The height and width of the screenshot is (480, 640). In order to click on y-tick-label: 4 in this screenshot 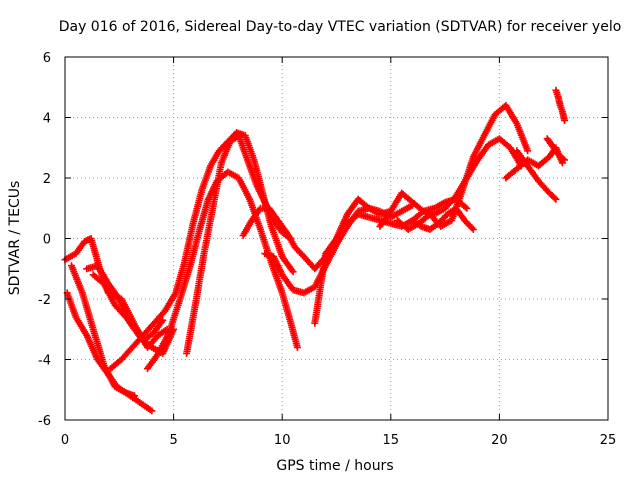, I will do `click(47, 119)`.